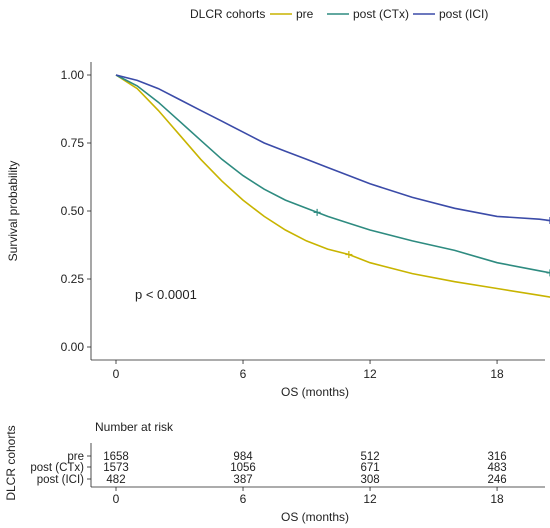  I want to click on risk-cell-post-ctx: 1573, so click(116, 468).